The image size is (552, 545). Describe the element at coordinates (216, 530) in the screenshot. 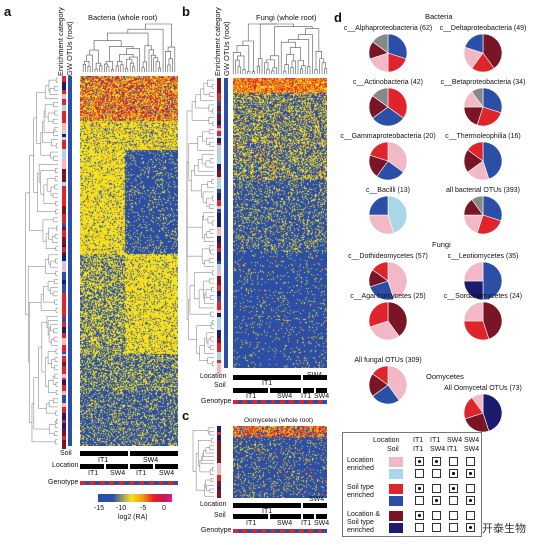

I see `panel-c-genotype-row-label: Genotype` at that location.